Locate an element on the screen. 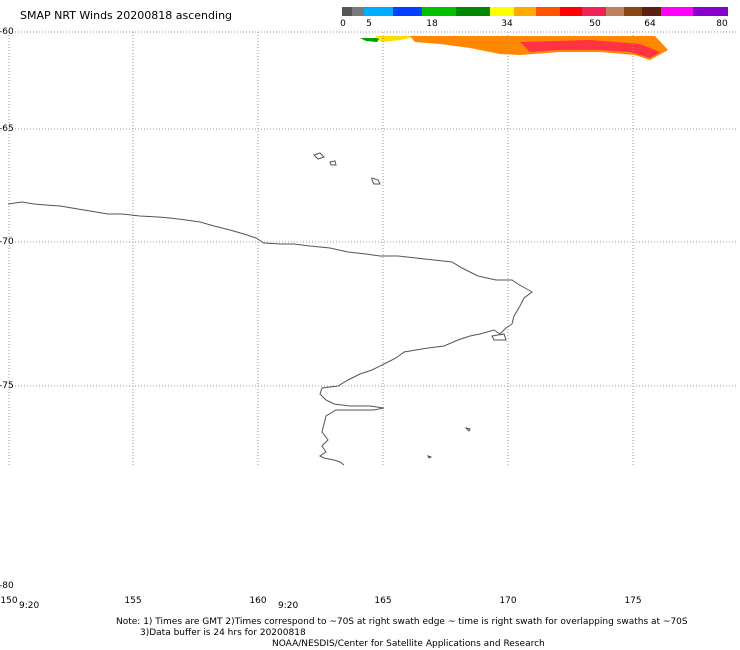  scale-tick-label: 0 is located at coordinates (343, 24).